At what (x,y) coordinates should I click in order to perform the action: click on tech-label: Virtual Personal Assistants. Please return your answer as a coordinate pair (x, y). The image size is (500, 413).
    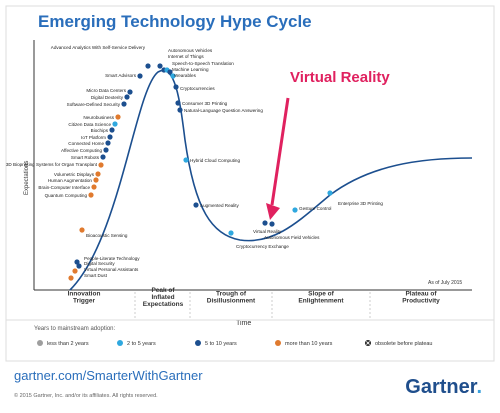
    Looking at the image, I should click on (111, 269).